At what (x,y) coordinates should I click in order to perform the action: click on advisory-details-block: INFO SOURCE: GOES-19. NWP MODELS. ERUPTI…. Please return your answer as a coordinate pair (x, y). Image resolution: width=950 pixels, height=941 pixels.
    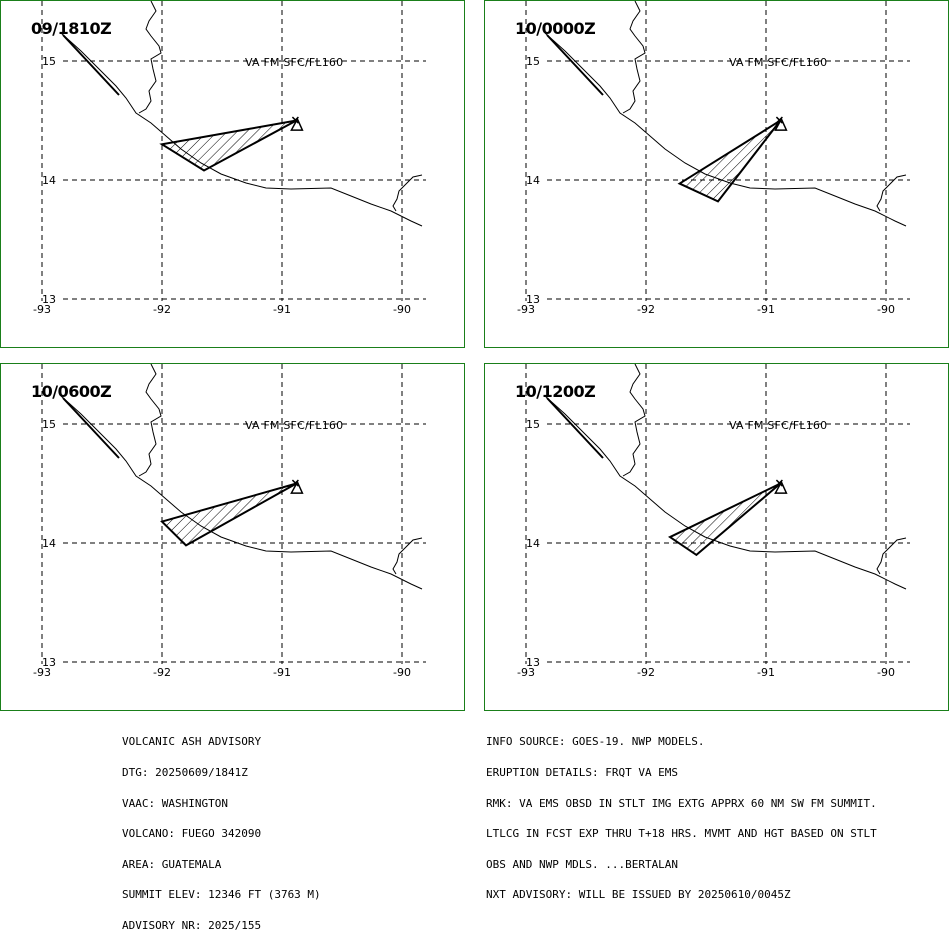
    Looking at the image, I should click on (681, 814).